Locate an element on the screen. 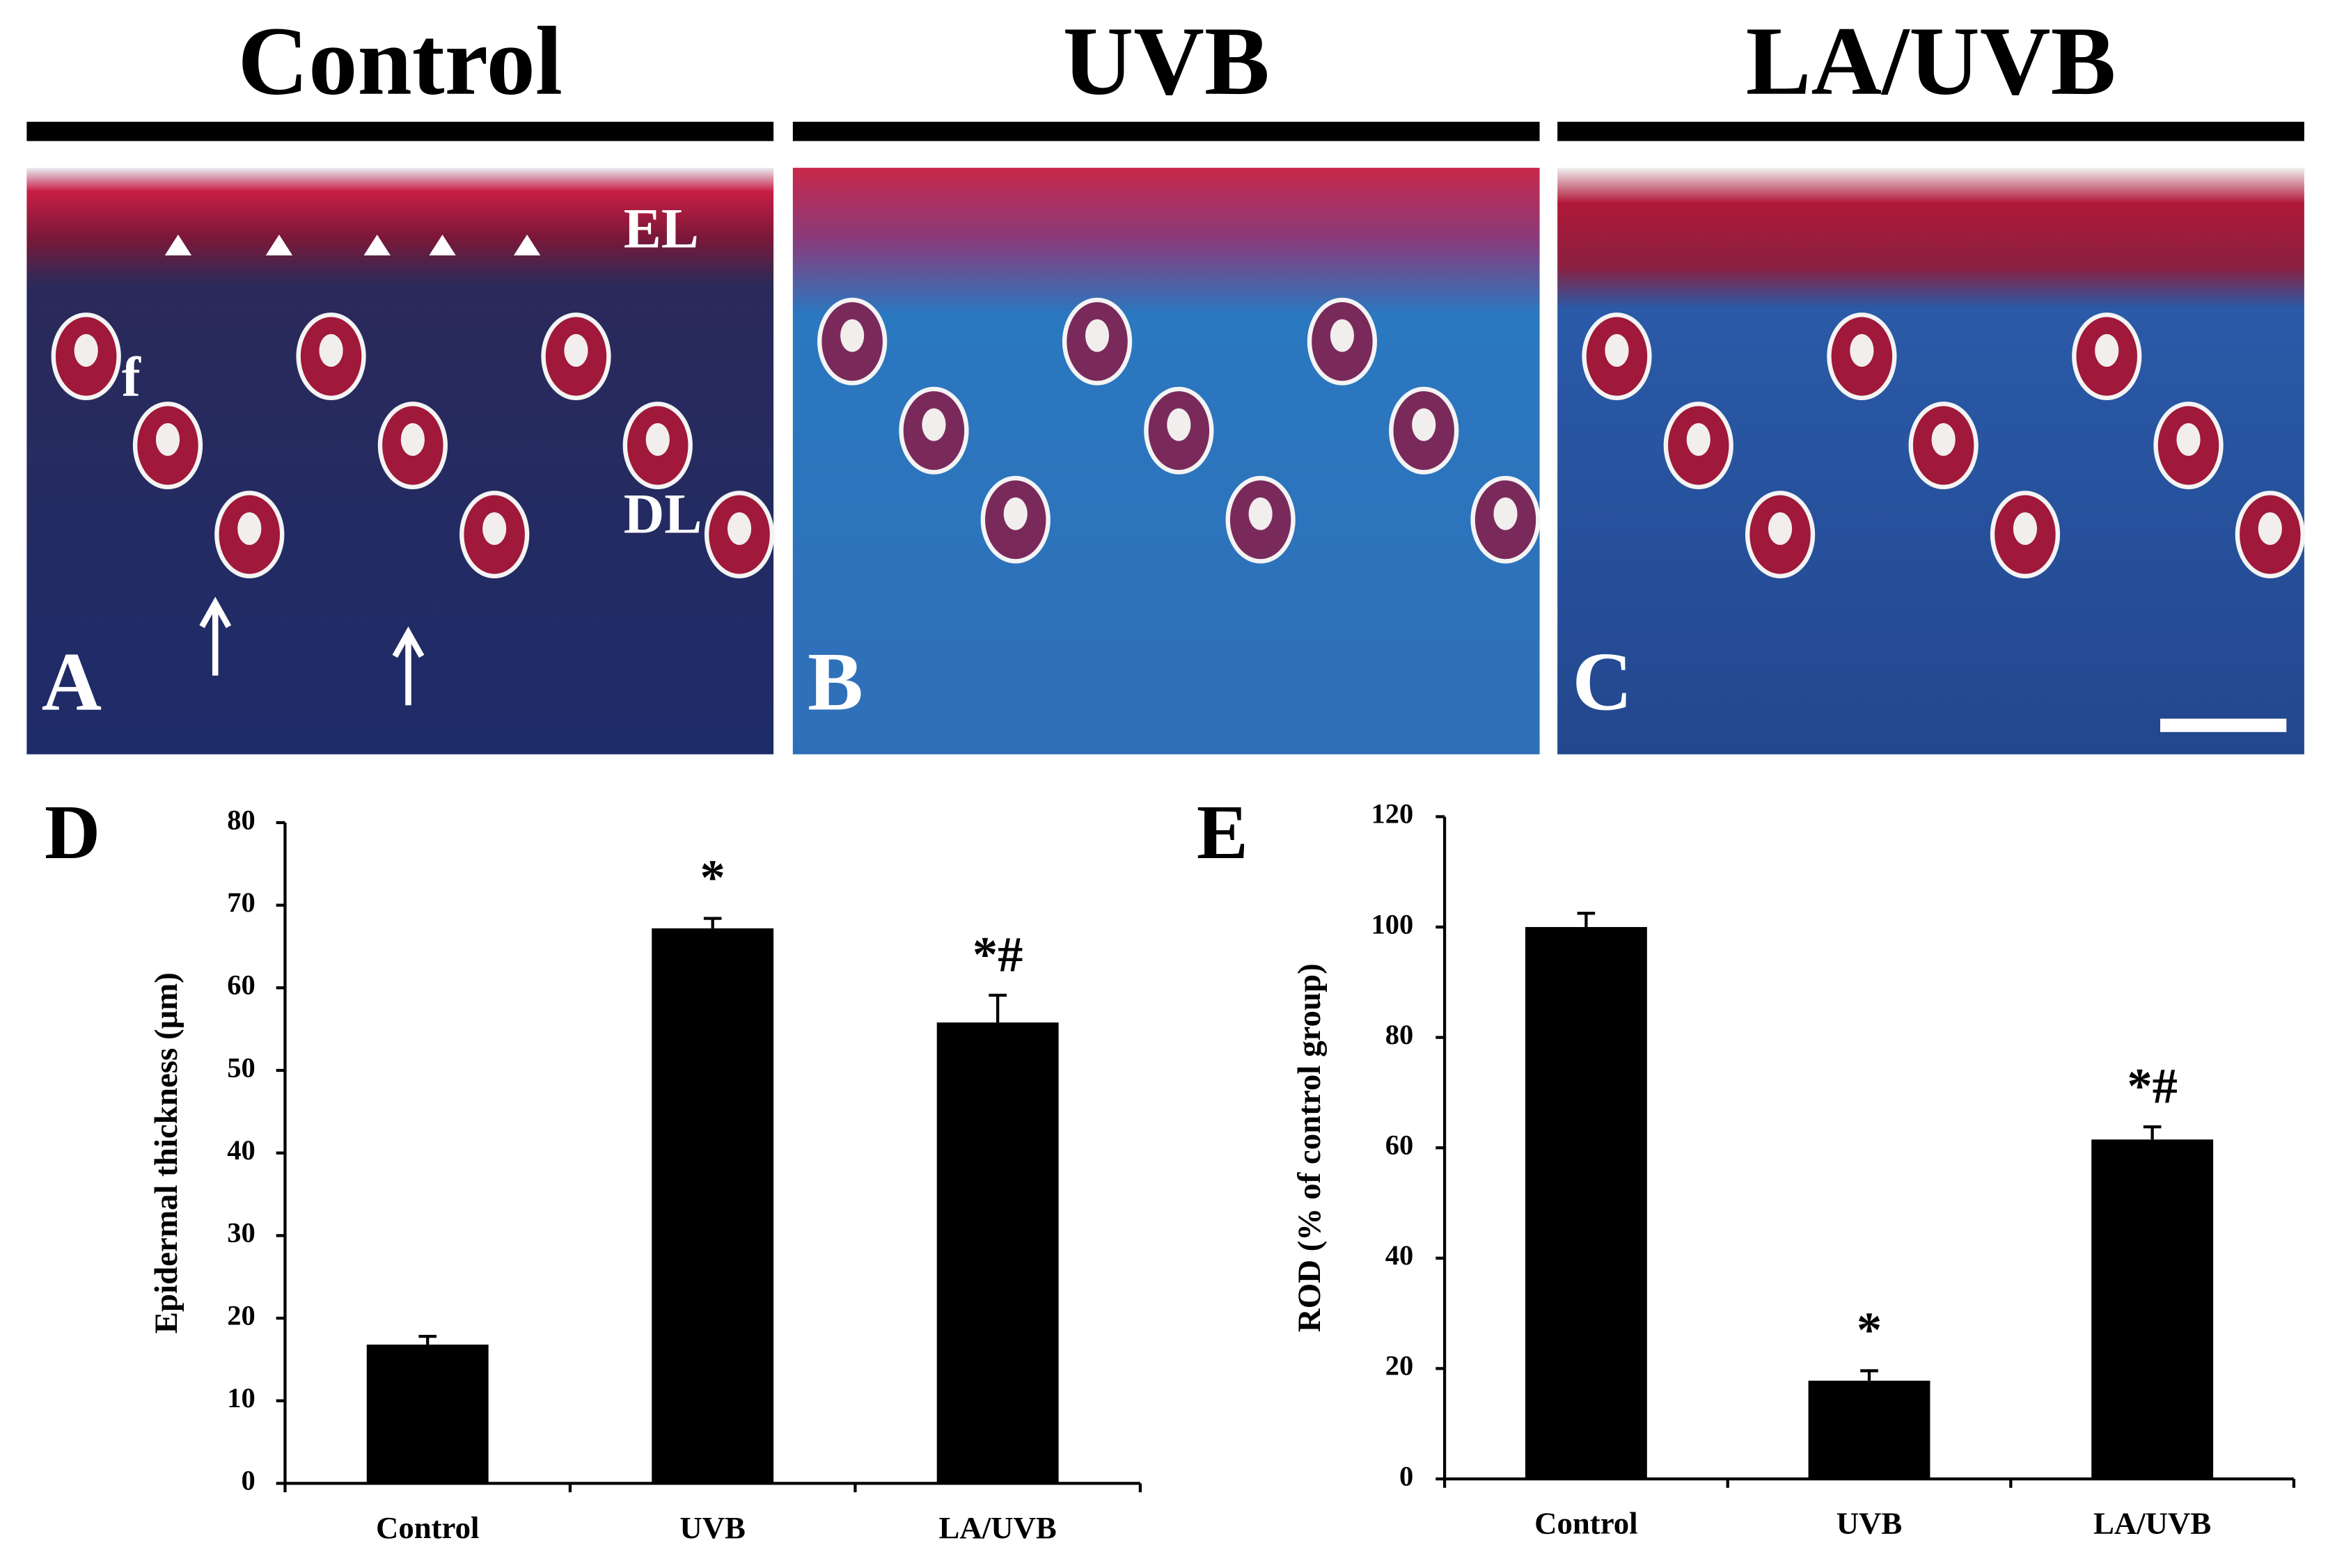 The width and height of the screenshot is (2328, 1568). panel-label: DL is located at coordinates (663, 513).